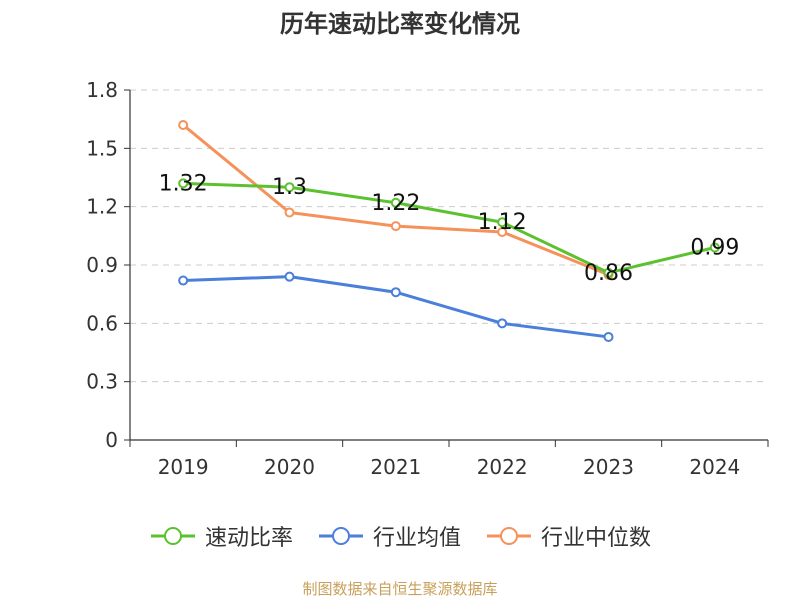 The image size is (800, 600). What do you see at coordinates (111, 440) in the screenshot?
I see `y-tick-label: 0` at bounding box center [111, 440].